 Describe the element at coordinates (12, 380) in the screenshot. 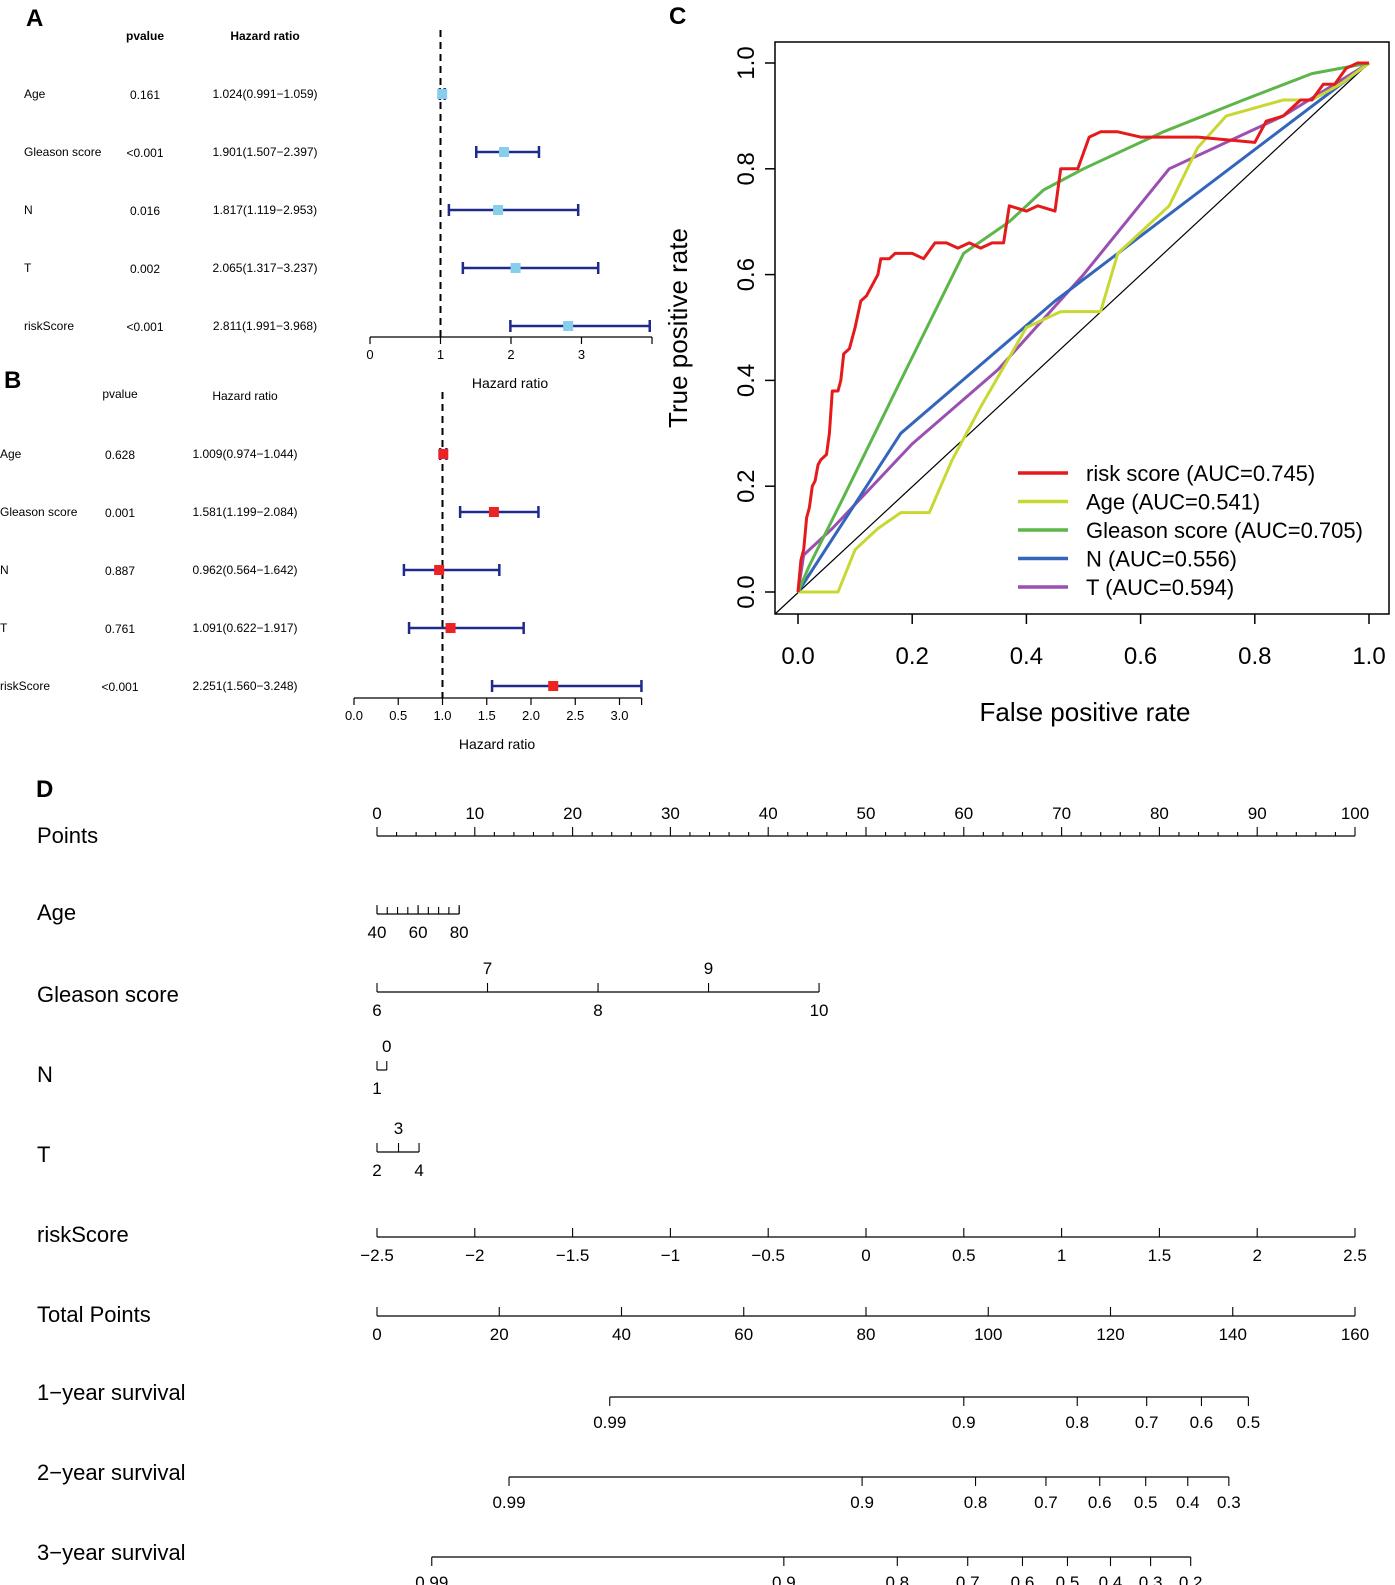

I see `panel-label-b: B` at that location.